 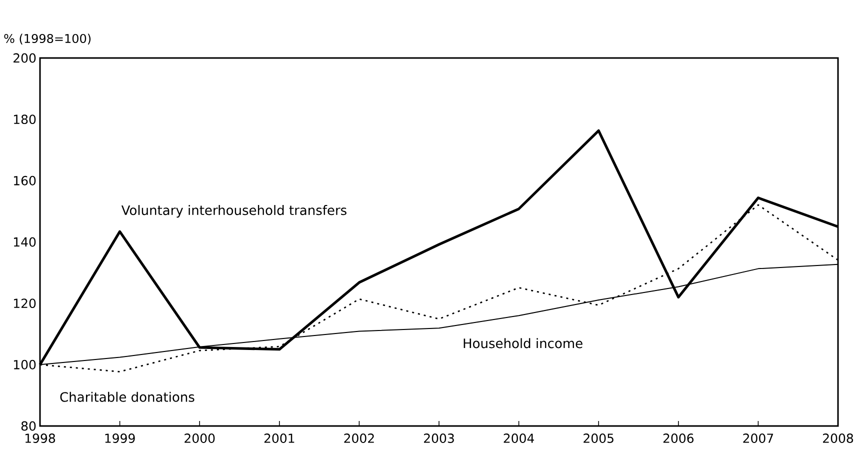 What do you see at coordinates (359, 438) in the screenshot?
I see `x-tick-label: 2002` at bounding box center [359, 438].